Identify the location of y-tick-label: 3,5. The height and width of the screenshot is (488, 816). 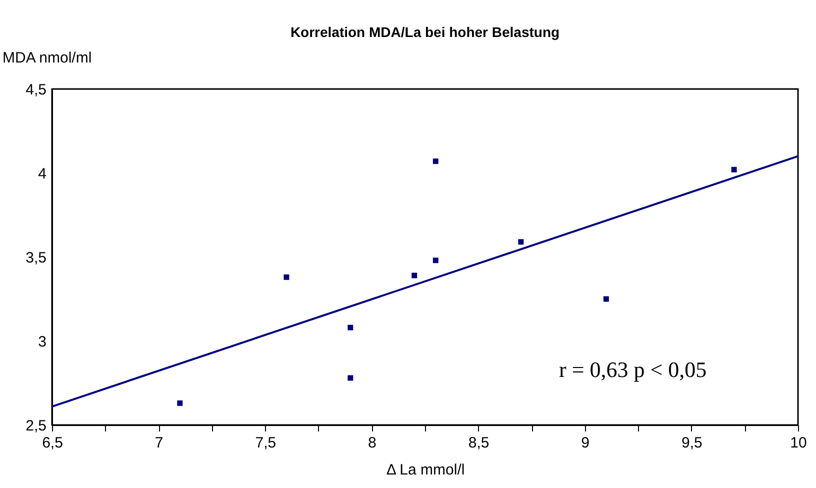
(36, 258).